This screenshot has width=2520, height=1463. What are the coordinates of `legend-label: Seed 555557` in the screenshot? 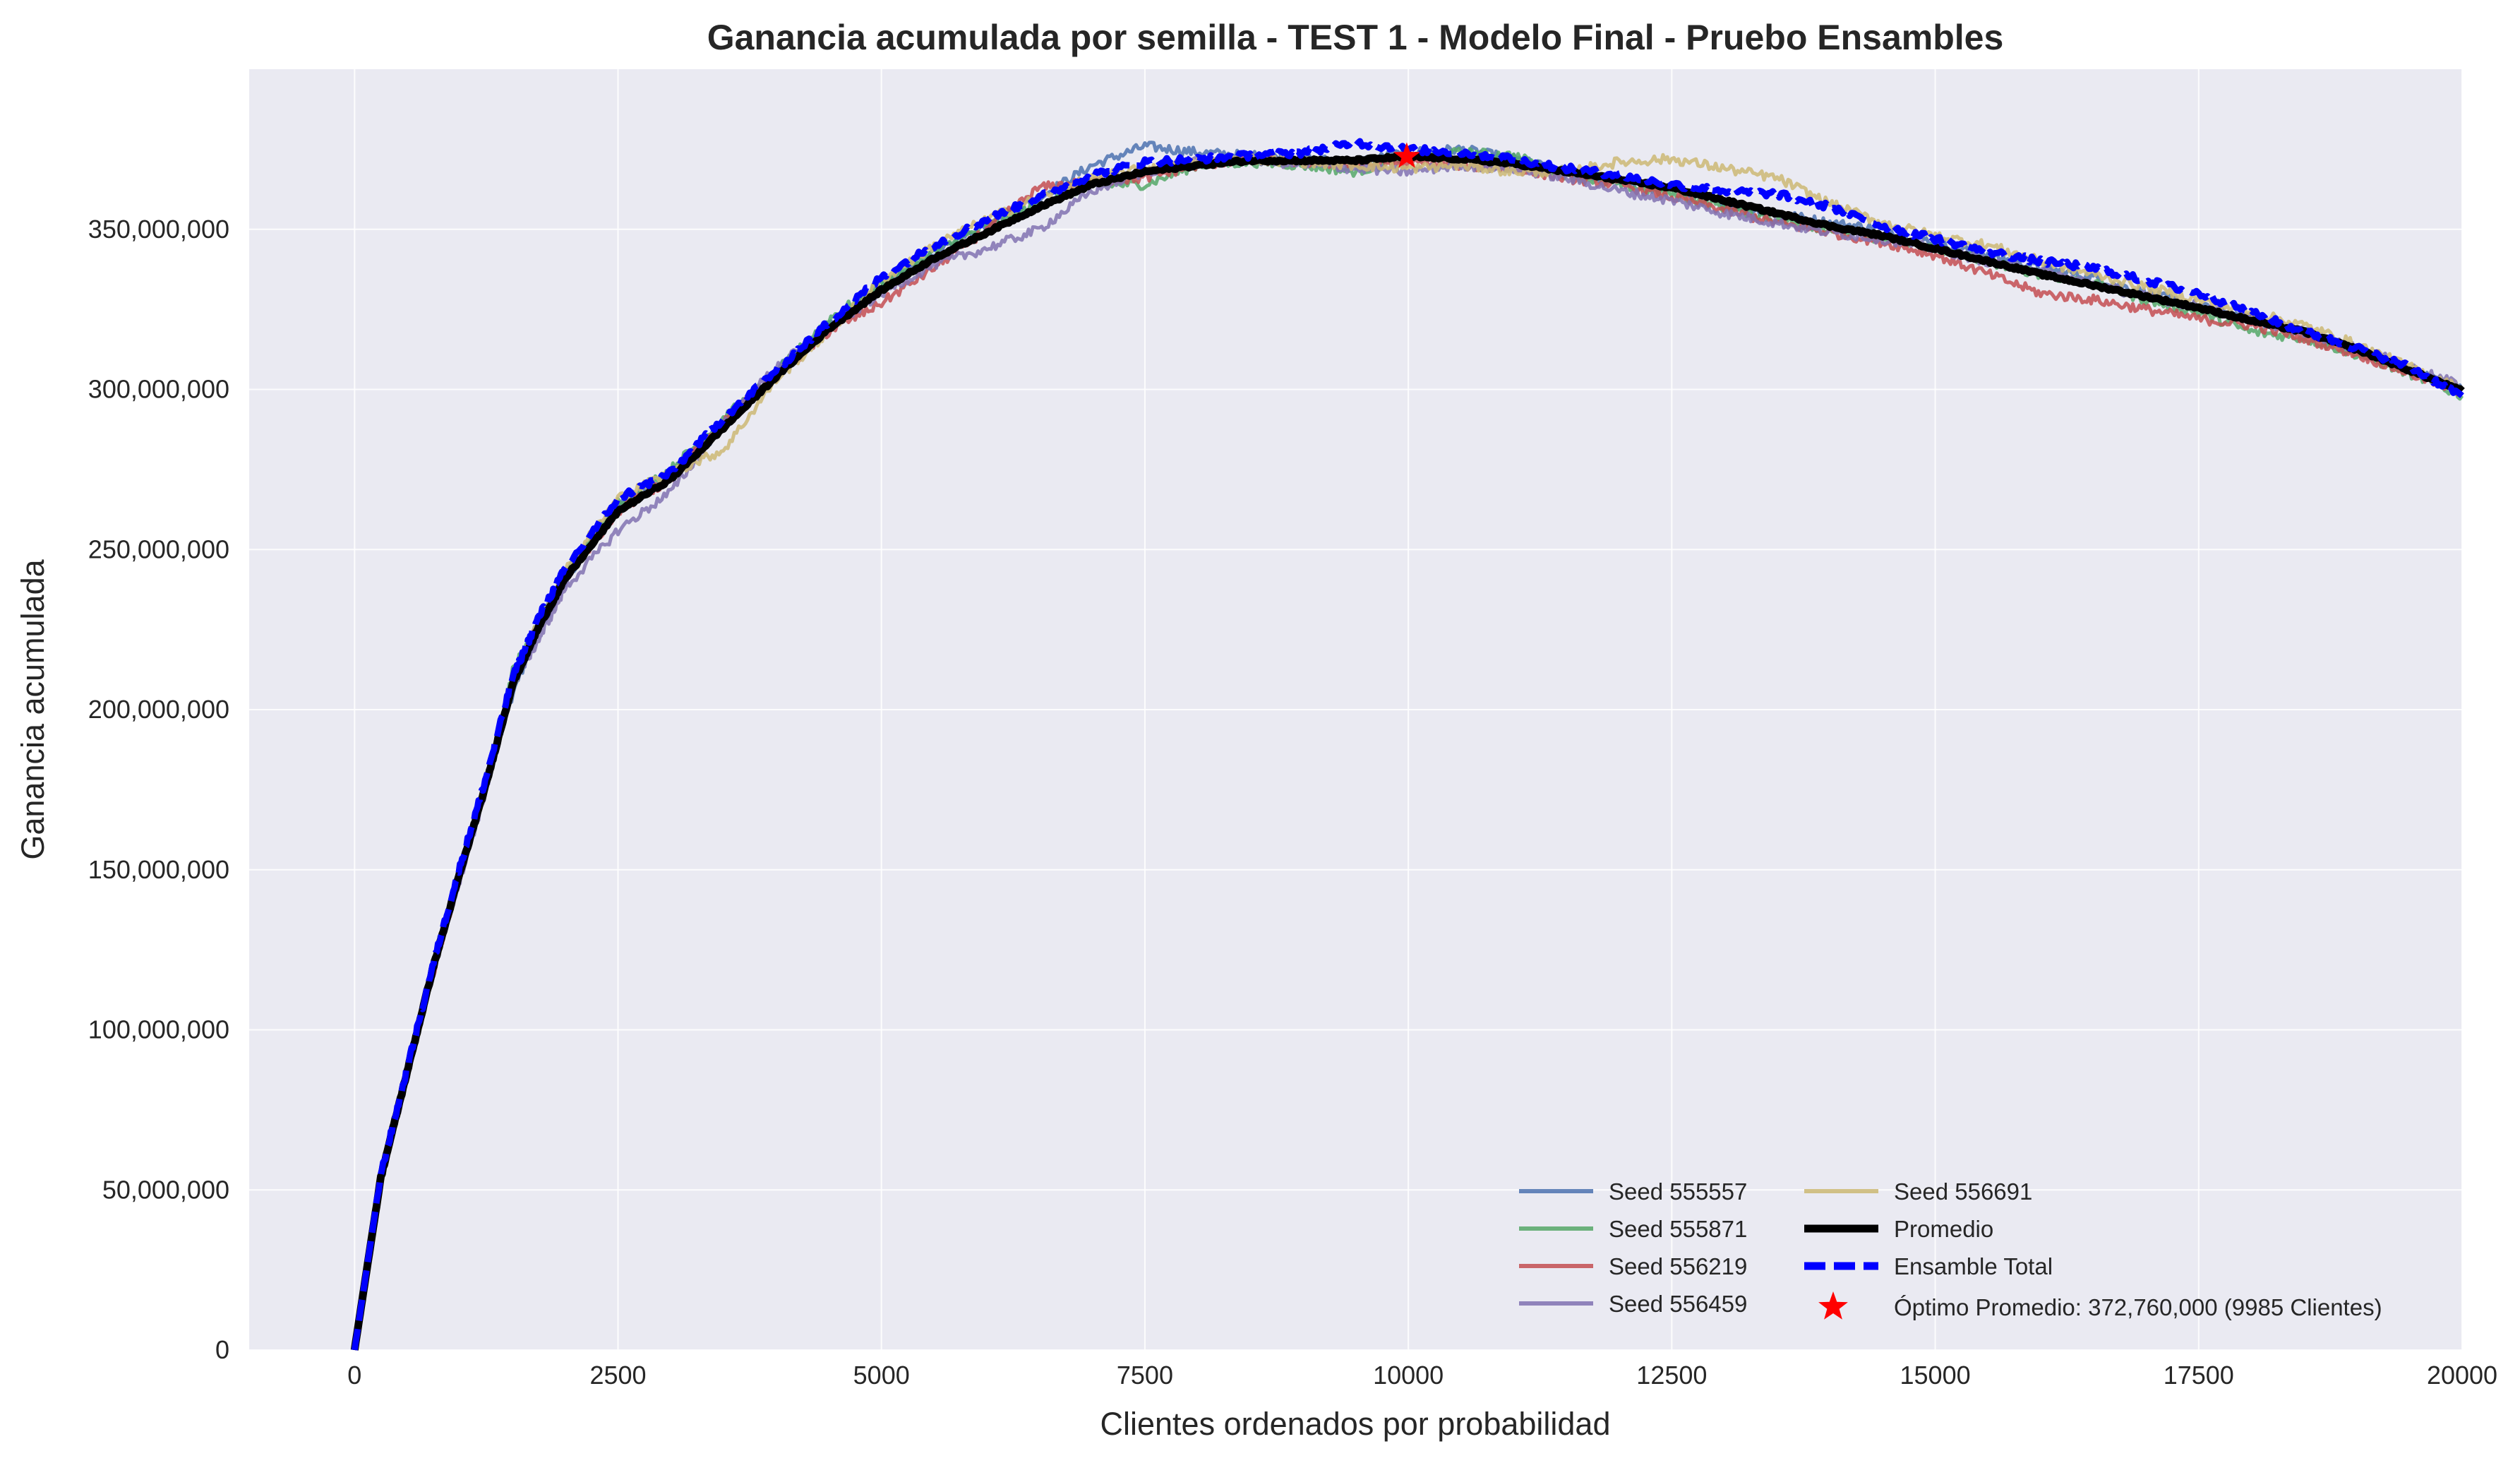 It's located at (1678, 1191).